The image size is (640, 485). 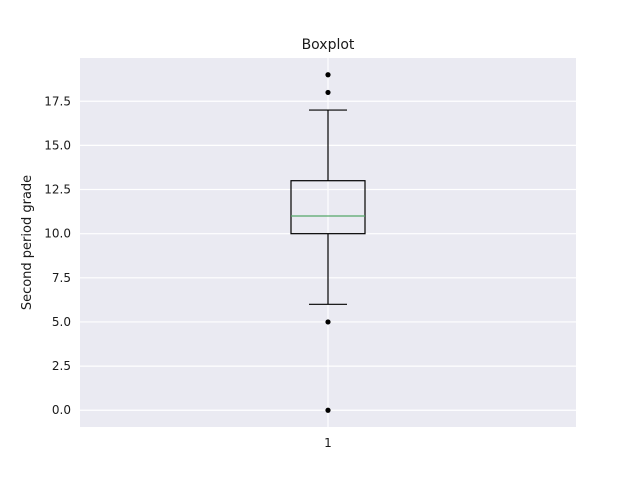 I want to click on x-tick-label: 1, so click(x=328, y=443).